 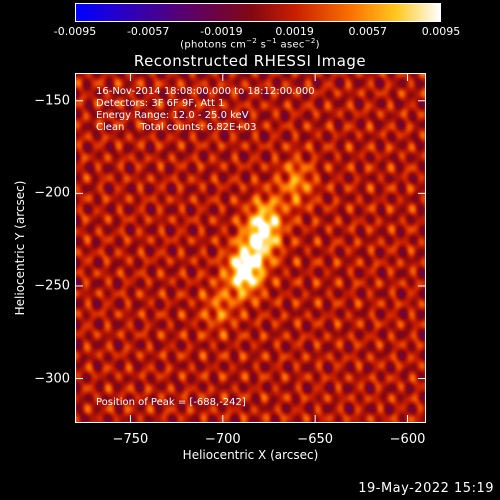 What do you see at coordinates (441, 31) in the screenshot?
I see `colorbar-tick-label: 0.0095` at bounding box center [441, 31].